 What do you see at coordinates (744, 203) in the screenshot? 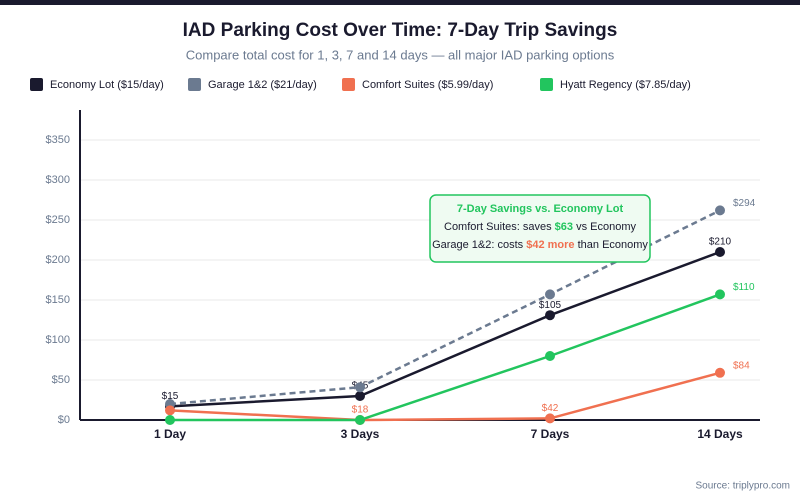
I see `data-label: $294` at bounding box center [744, 203].